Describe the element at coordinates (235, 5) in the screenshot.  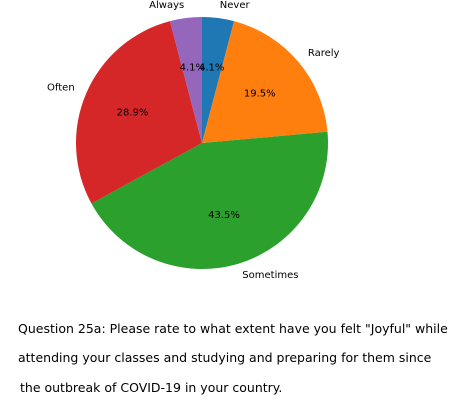
I see `pie-category-label-never: Never` at that location.